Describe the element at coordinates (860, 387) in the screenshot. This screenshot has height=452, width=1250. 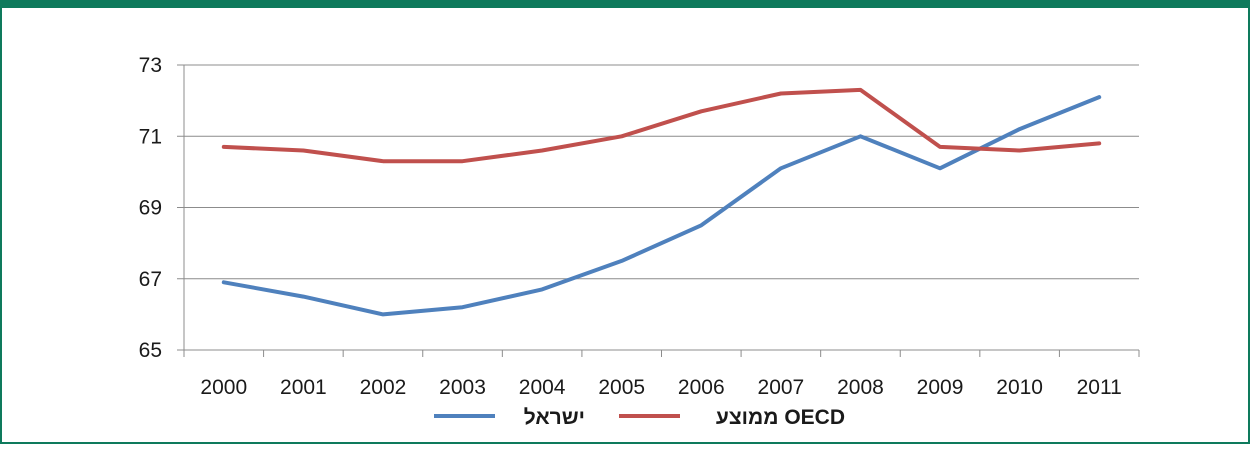
I see `x-tick-label: 2008` at that location.